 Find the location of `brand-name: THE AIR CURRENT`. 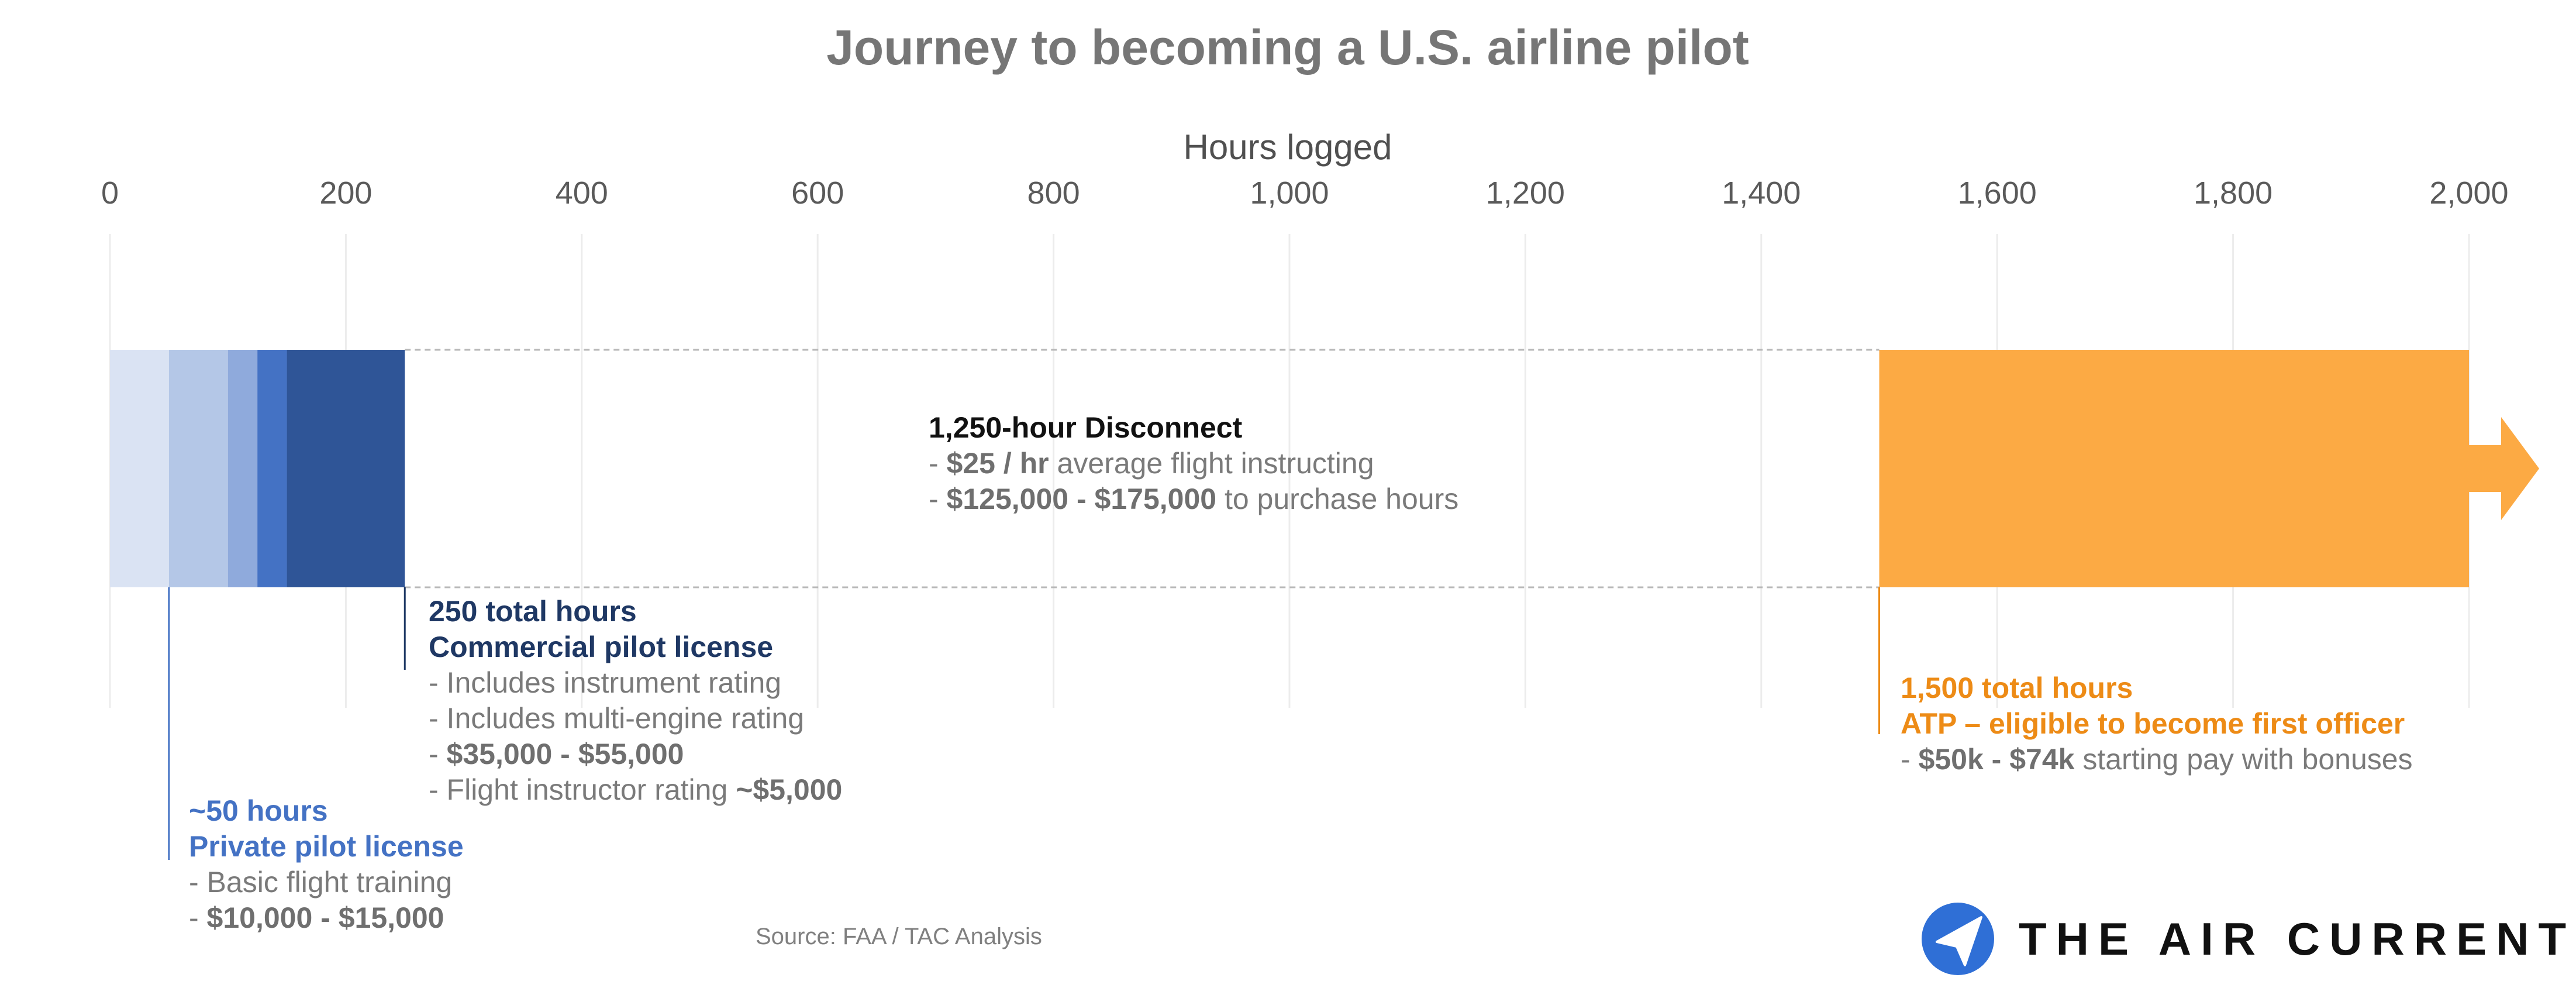

brand-name: THE AIR CURRENT is located at coordinates (2297, 939).